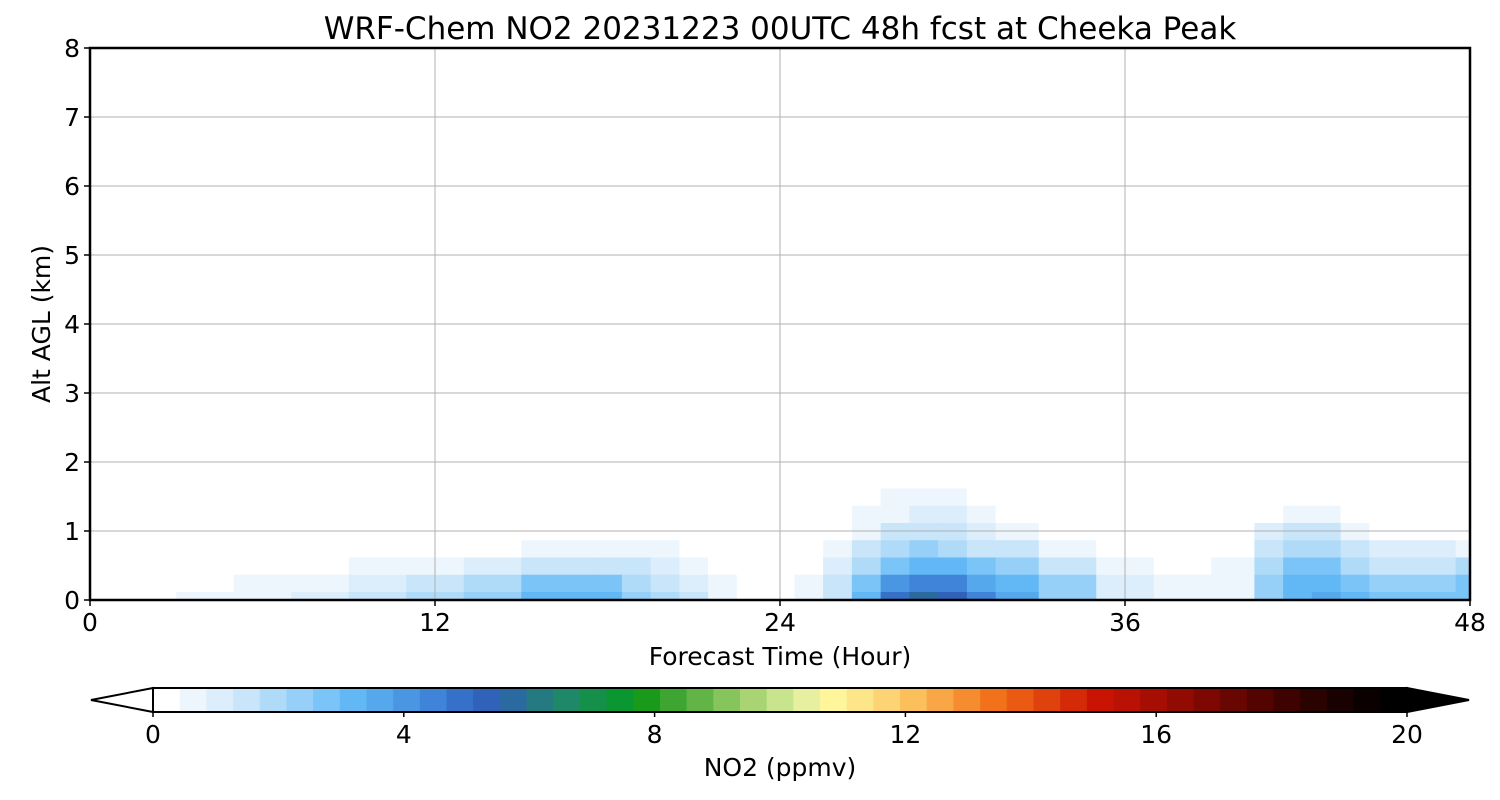  What do you see at coordinates (90, 622) in the screenshot?
I see `x-tick-label: 0` at bounding box center [90, 622].